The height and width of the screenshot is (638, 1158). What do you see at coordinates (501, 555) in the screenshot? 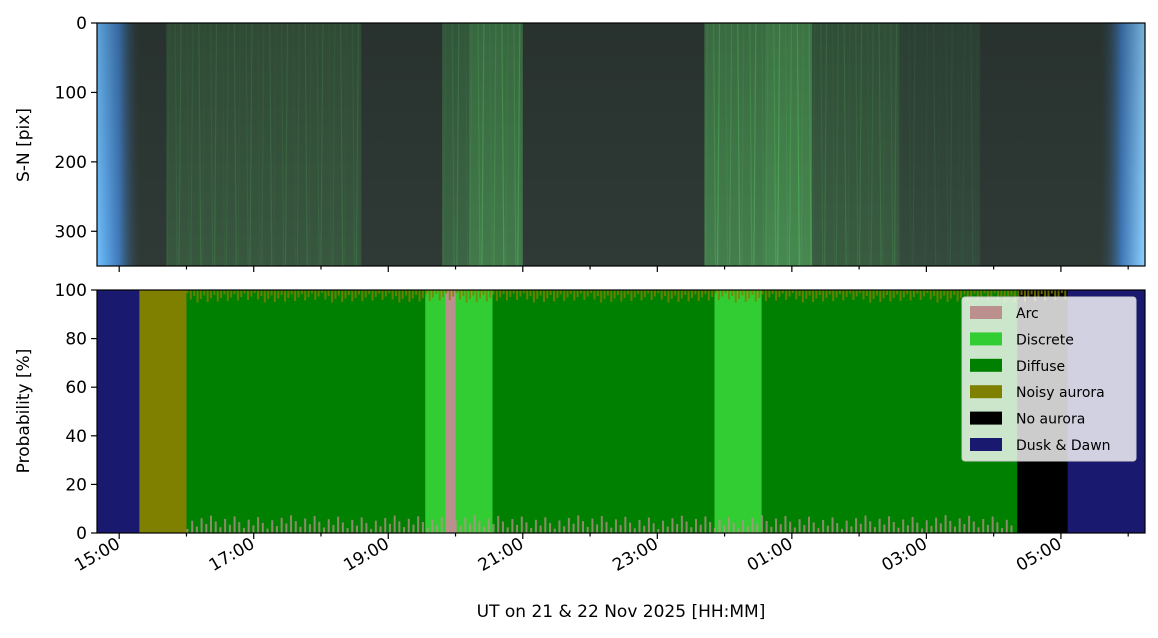
I see `x-tick-label: 21:00` at bounding box center [501, 555].